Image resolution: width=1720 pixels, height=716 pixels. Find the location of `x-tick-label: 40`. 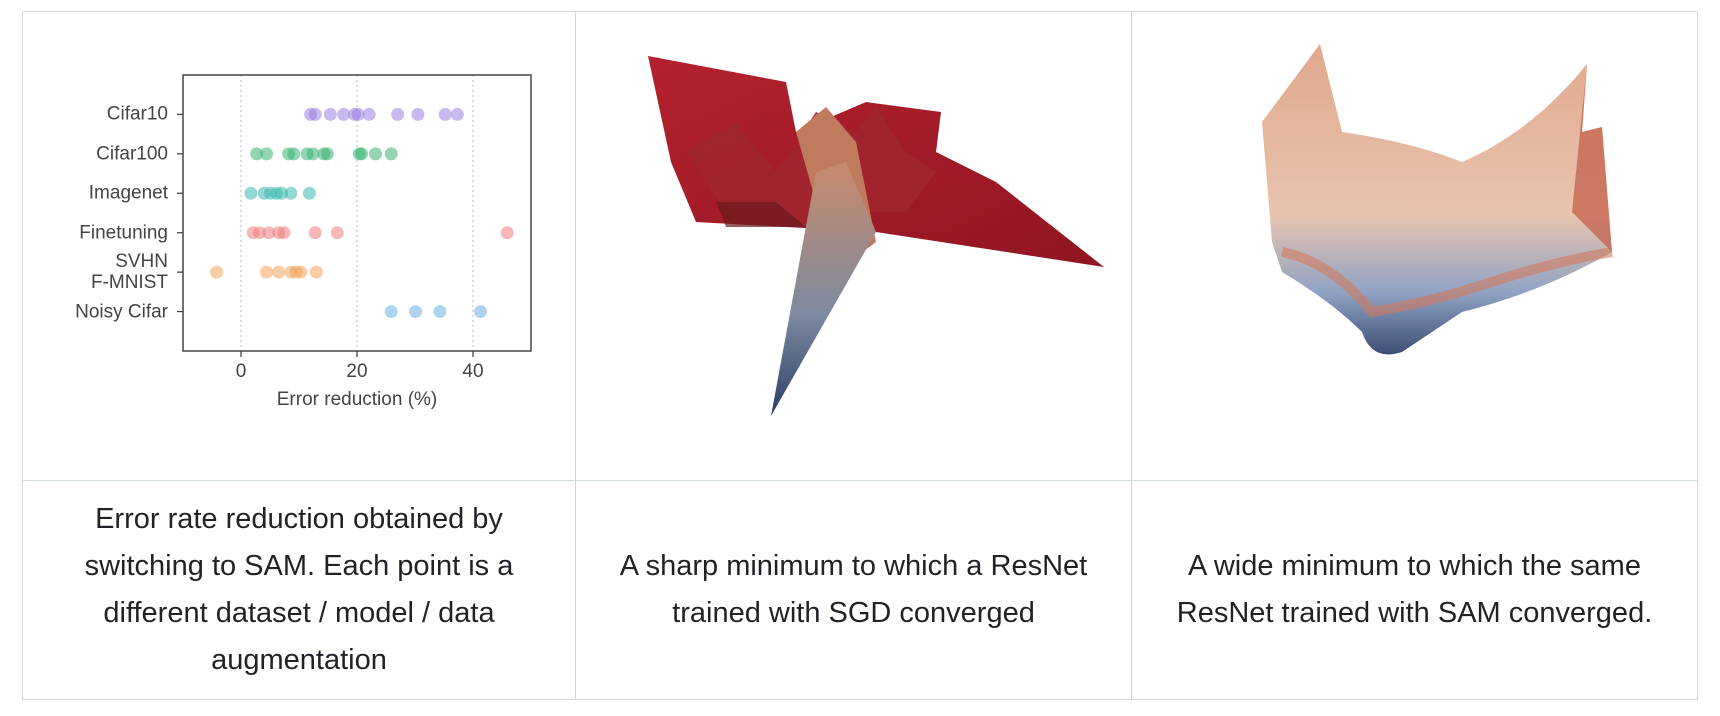

x-tick-label: 40 is located at coordinates (472, 371).